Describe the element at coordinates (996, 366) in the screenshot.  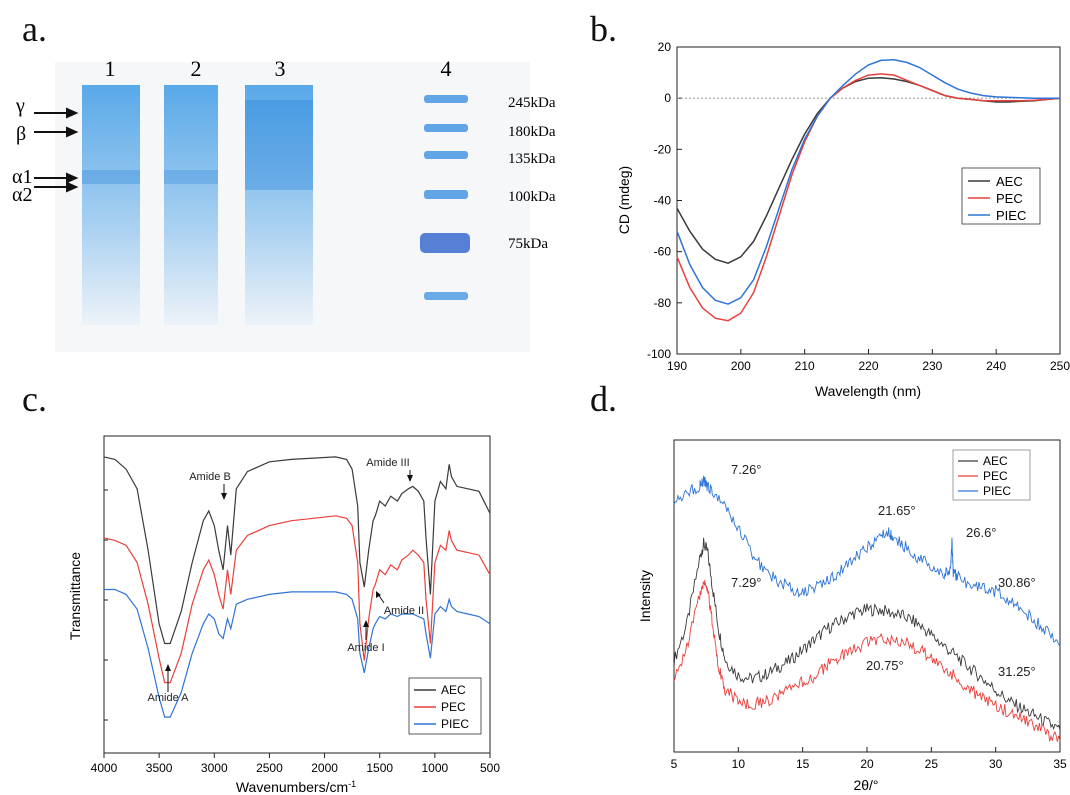
I see `cd-x-tick-label: 240` at that location.